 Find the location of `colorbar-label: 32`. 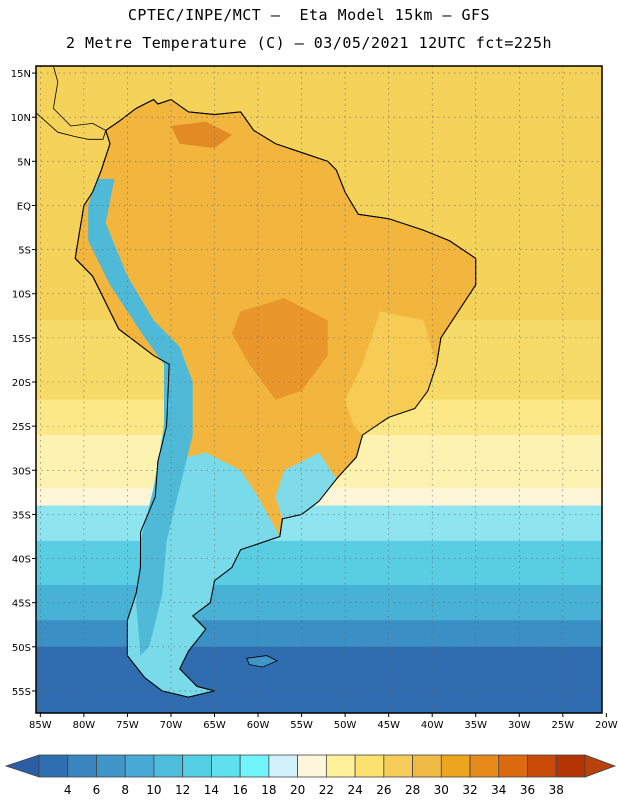

colorbar-label: 32 is located at coordinates (469, 790).